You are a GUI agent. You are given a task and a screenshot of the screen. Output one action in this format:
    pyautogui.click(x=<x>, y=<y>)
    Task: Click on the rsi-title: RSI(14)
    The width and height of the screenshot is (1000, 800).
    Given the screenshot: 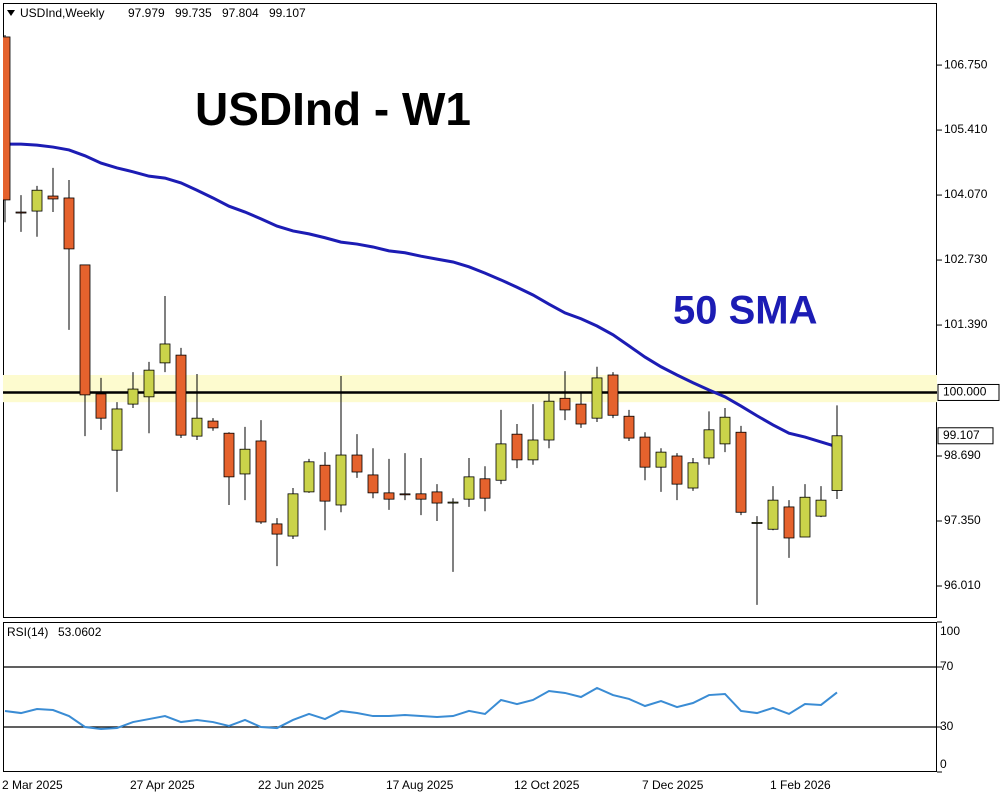 What is the action you would take?
    pyautogui.click(x=27, y=632)
    